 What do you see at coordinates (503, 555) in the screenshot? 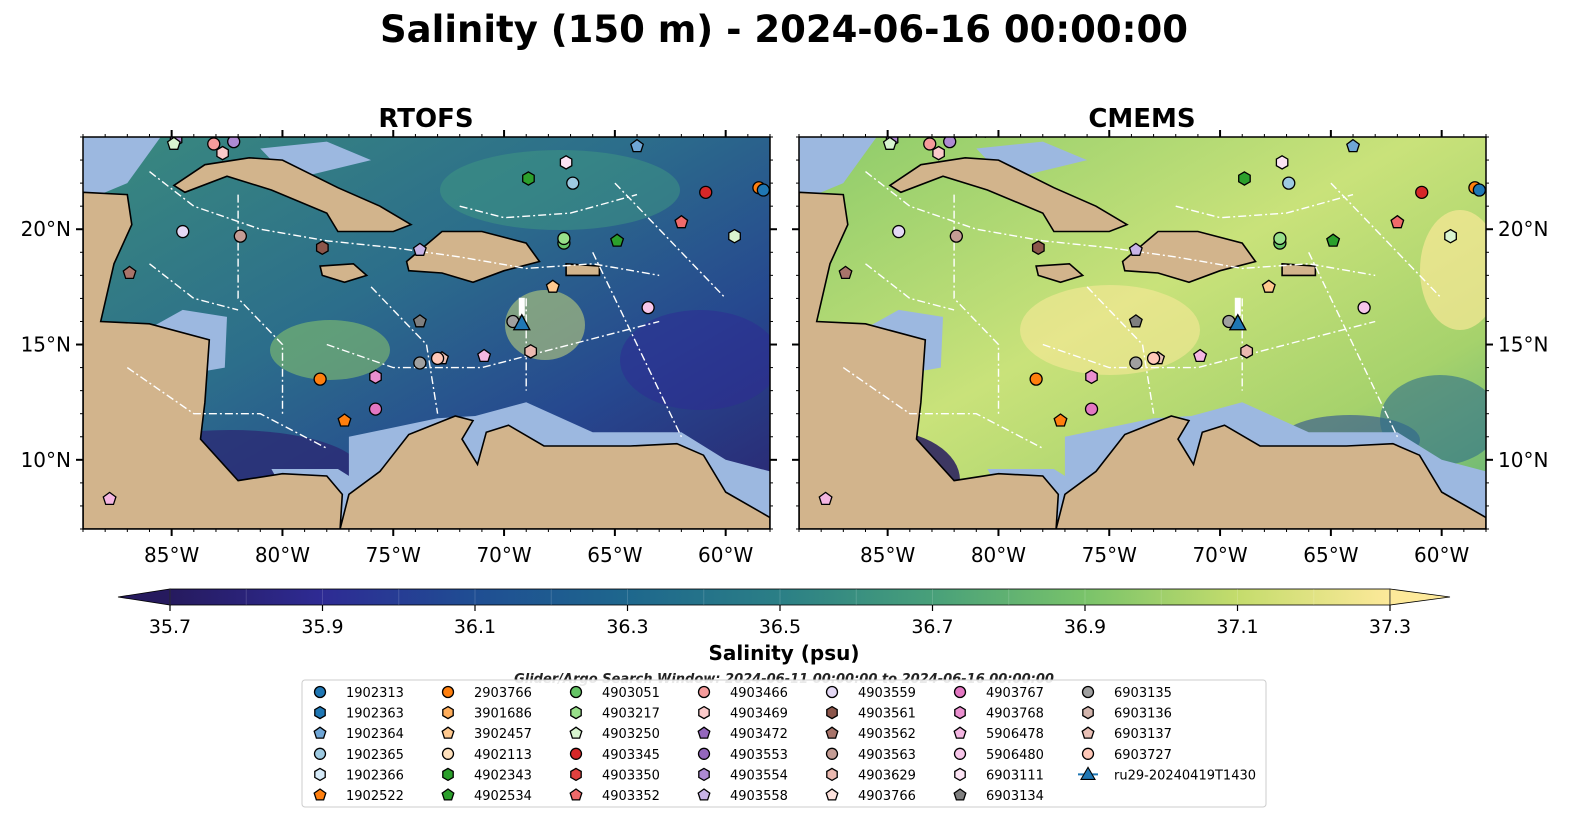
I see `rtofs-x-tick-label: 70°W` at bounding box center [503, 555].